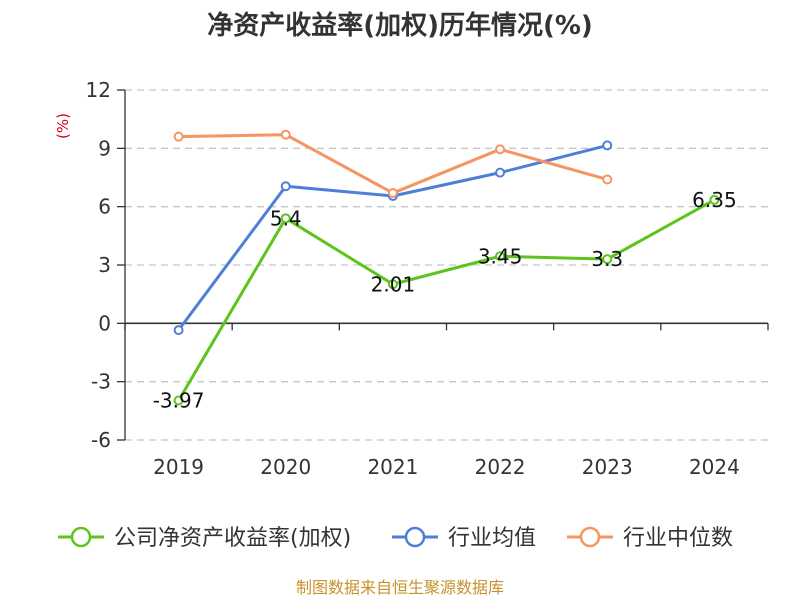 This screenshot has width=800, height=600. What do you see at coordinates (232, 538) in the screenshot?
I see `legend-label: 公司净资产收益率(加权)` at bounding box center [232, 538].